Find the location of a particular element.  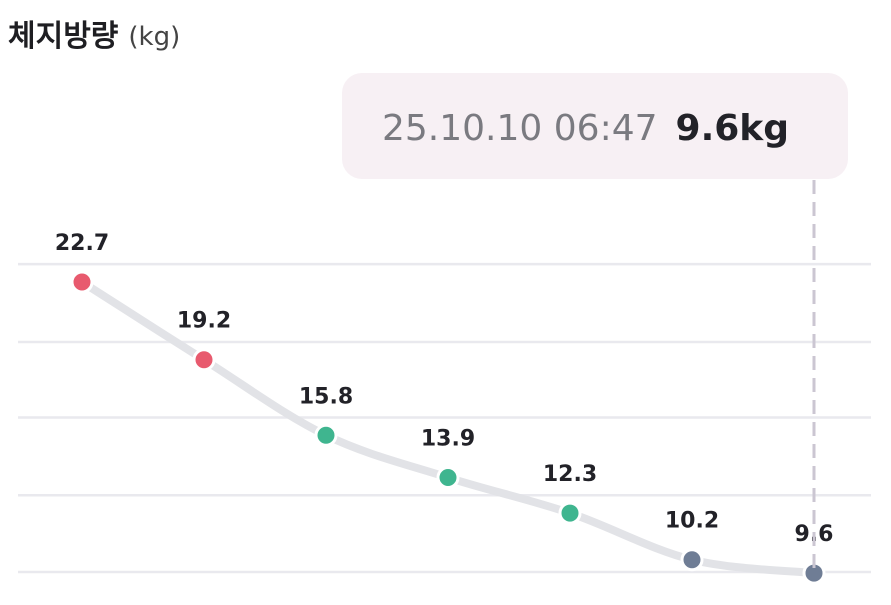

data-label: 22.7 is located at coordinates (82, 243).